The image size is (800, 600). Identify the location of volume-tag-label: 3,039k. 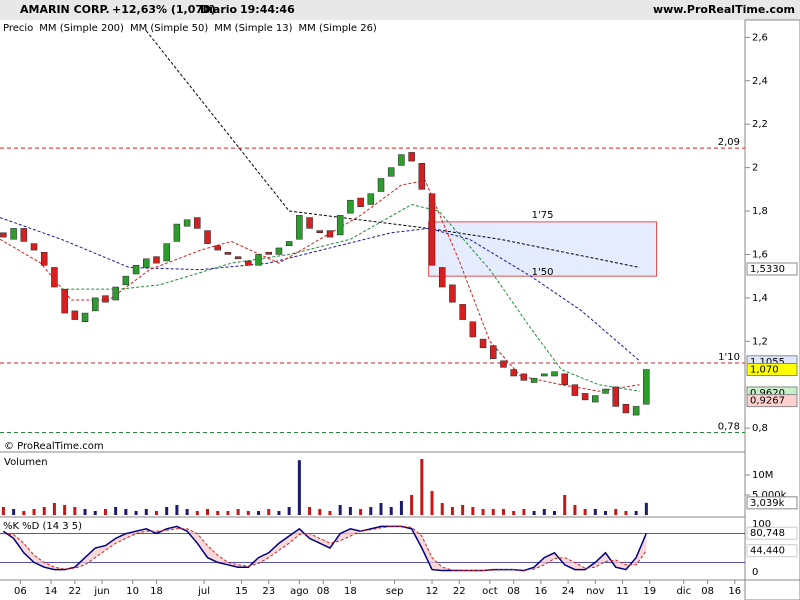
(767, 503).